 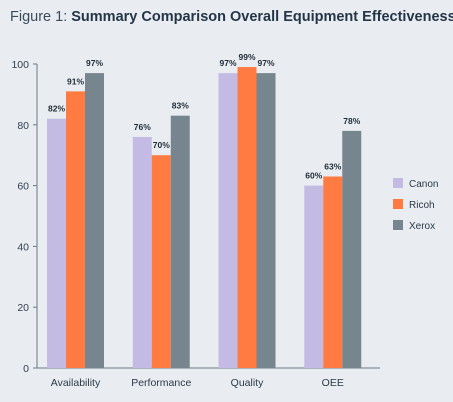 What do you see at coordinates (351, 121) in the screenshot?
I see `bar-value-label: 78%` at bounding box center [351, 121].